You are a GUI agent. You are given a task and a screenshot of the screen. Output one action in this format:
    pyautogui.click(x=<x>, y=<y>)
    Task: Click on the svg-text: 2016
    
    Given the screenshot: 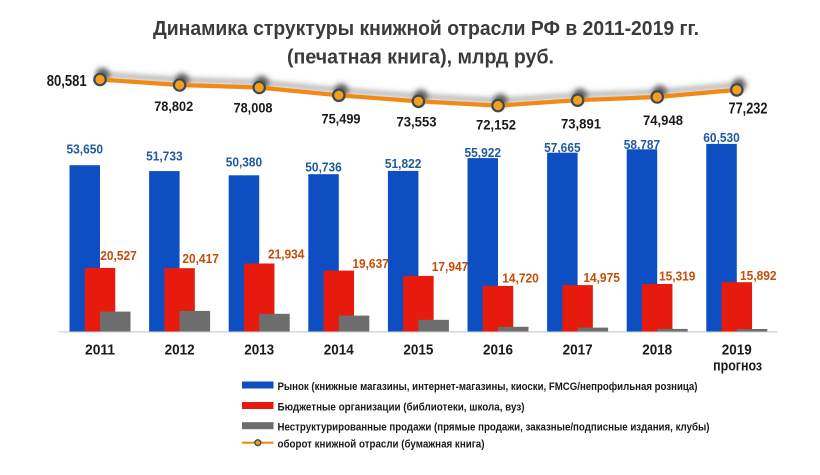 What is the action you would take?
    pyautogui.click(x=498, y=351)
    